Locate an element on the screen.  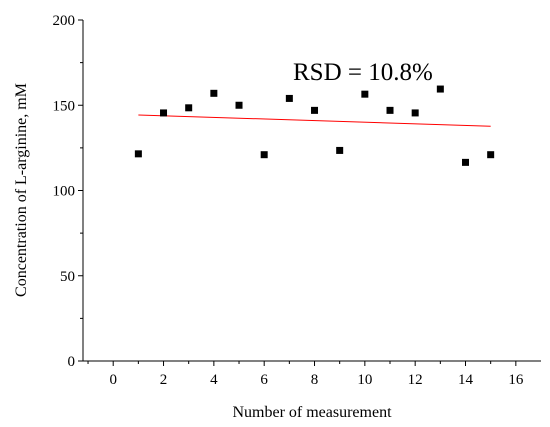
y-axis-title: Concentration of L-arginine, mM is located at coordinates (21, 190).